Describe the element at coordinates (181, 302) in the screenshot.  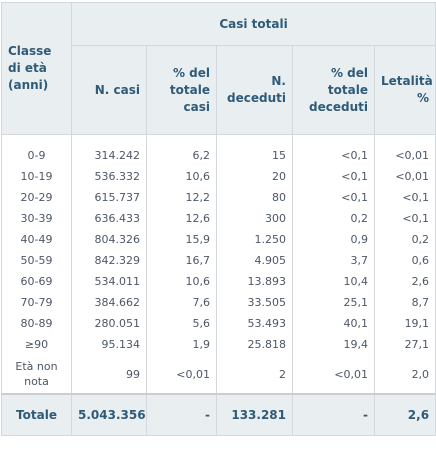
I see `cell: 7,6` at that location.